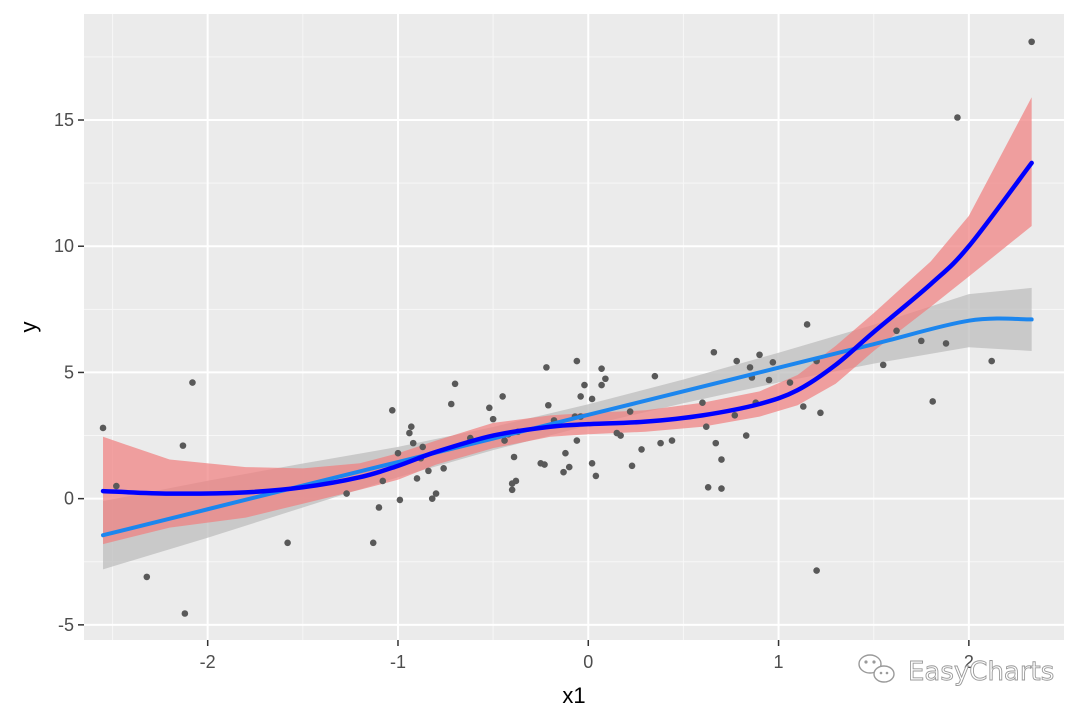 Image resolution: width=1080 pixels, height=720 pixels. Describe the element at coordinates (28, 327) in the screenshot. I see `y-axis-title: y` at that location.